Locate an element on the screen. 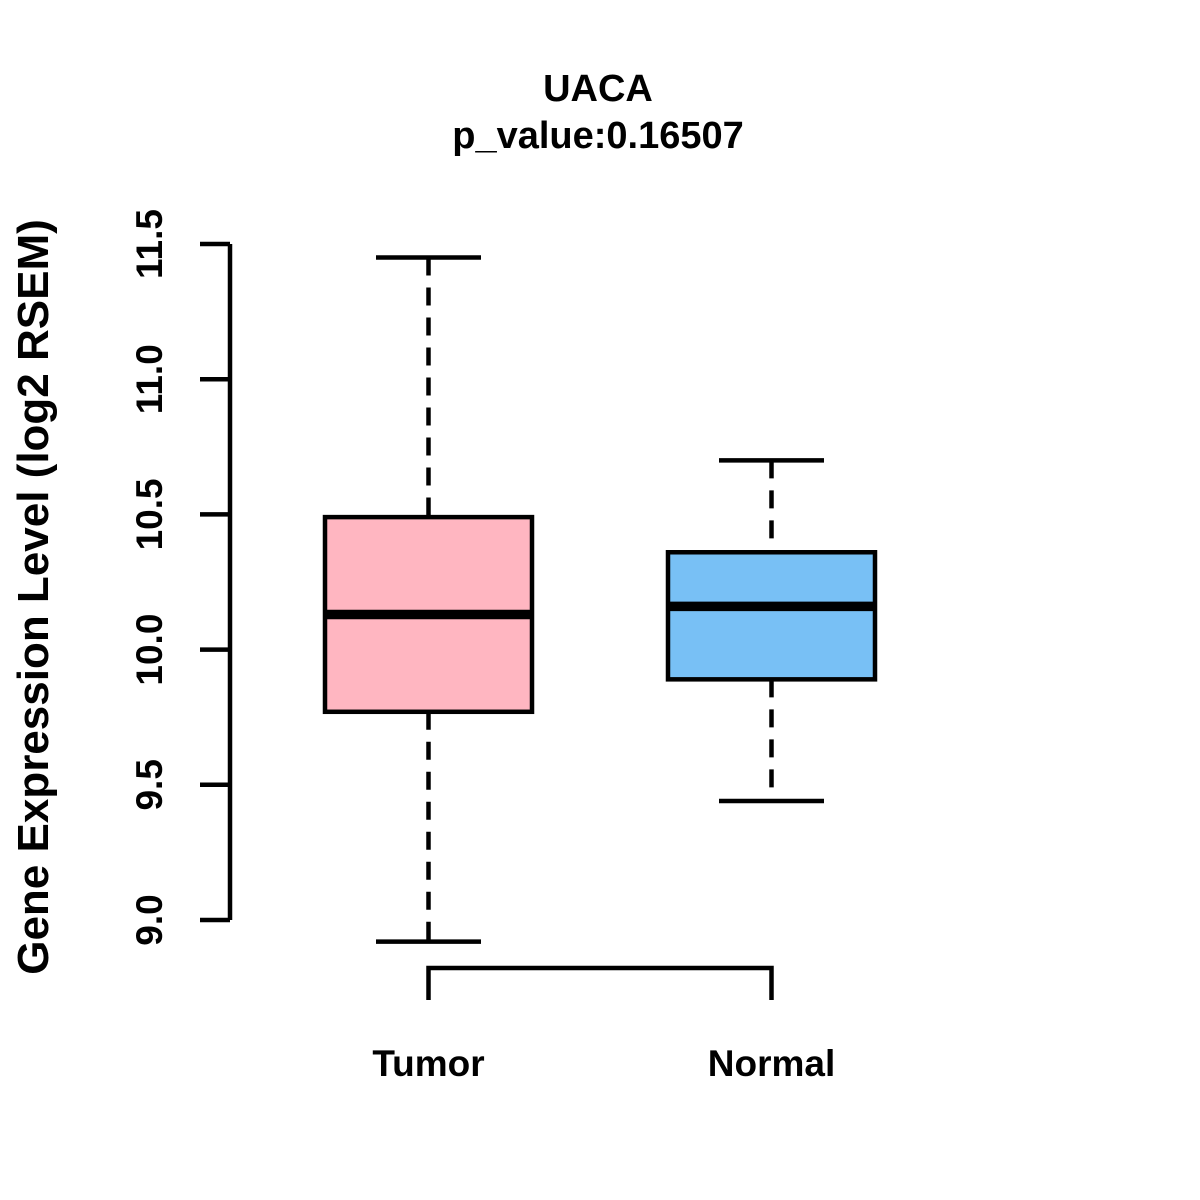 The width and height of the screenshot is (1200, 1200). y-axis-tick-label: 9.0 is located at coordinates (149, 919).